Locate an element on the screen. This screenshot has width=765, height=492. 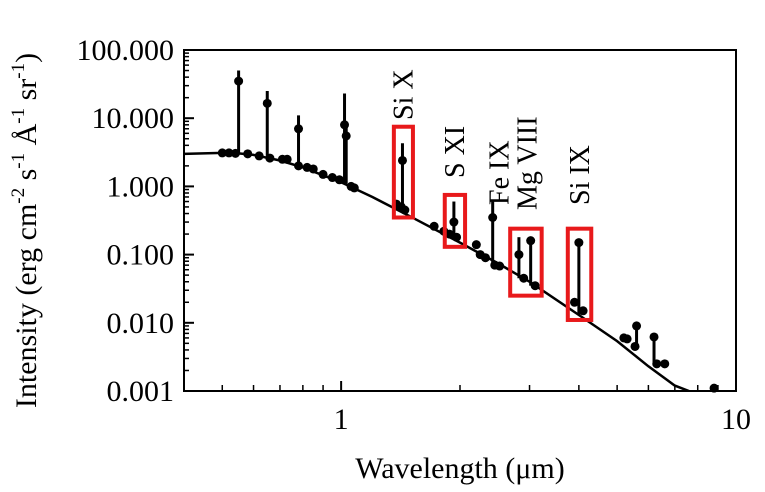
x-axis-title: Wavelength (μm) is located at coordinates (459, 468).